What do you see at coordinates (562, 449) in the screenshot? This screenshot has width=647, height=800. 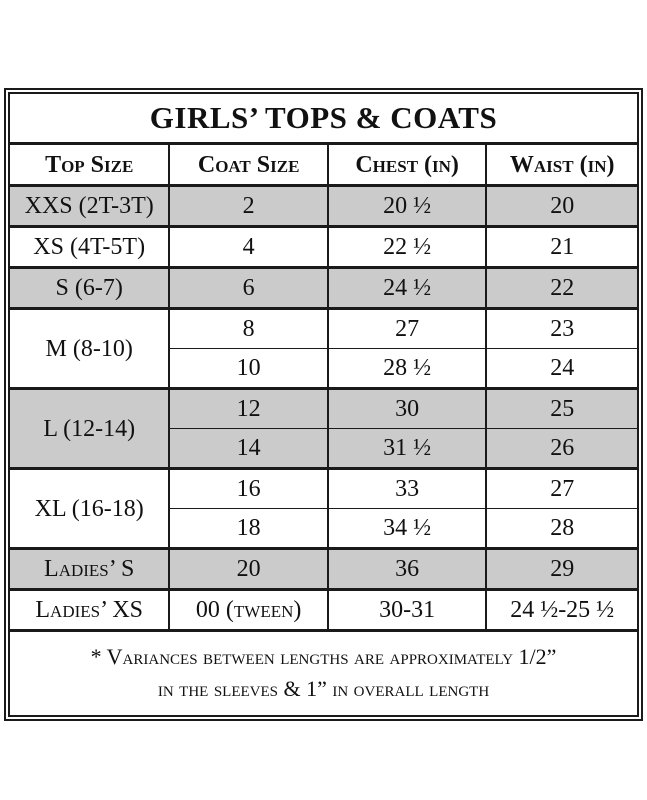 I see `waist-cell: 26` at bounding box center [562, 449].